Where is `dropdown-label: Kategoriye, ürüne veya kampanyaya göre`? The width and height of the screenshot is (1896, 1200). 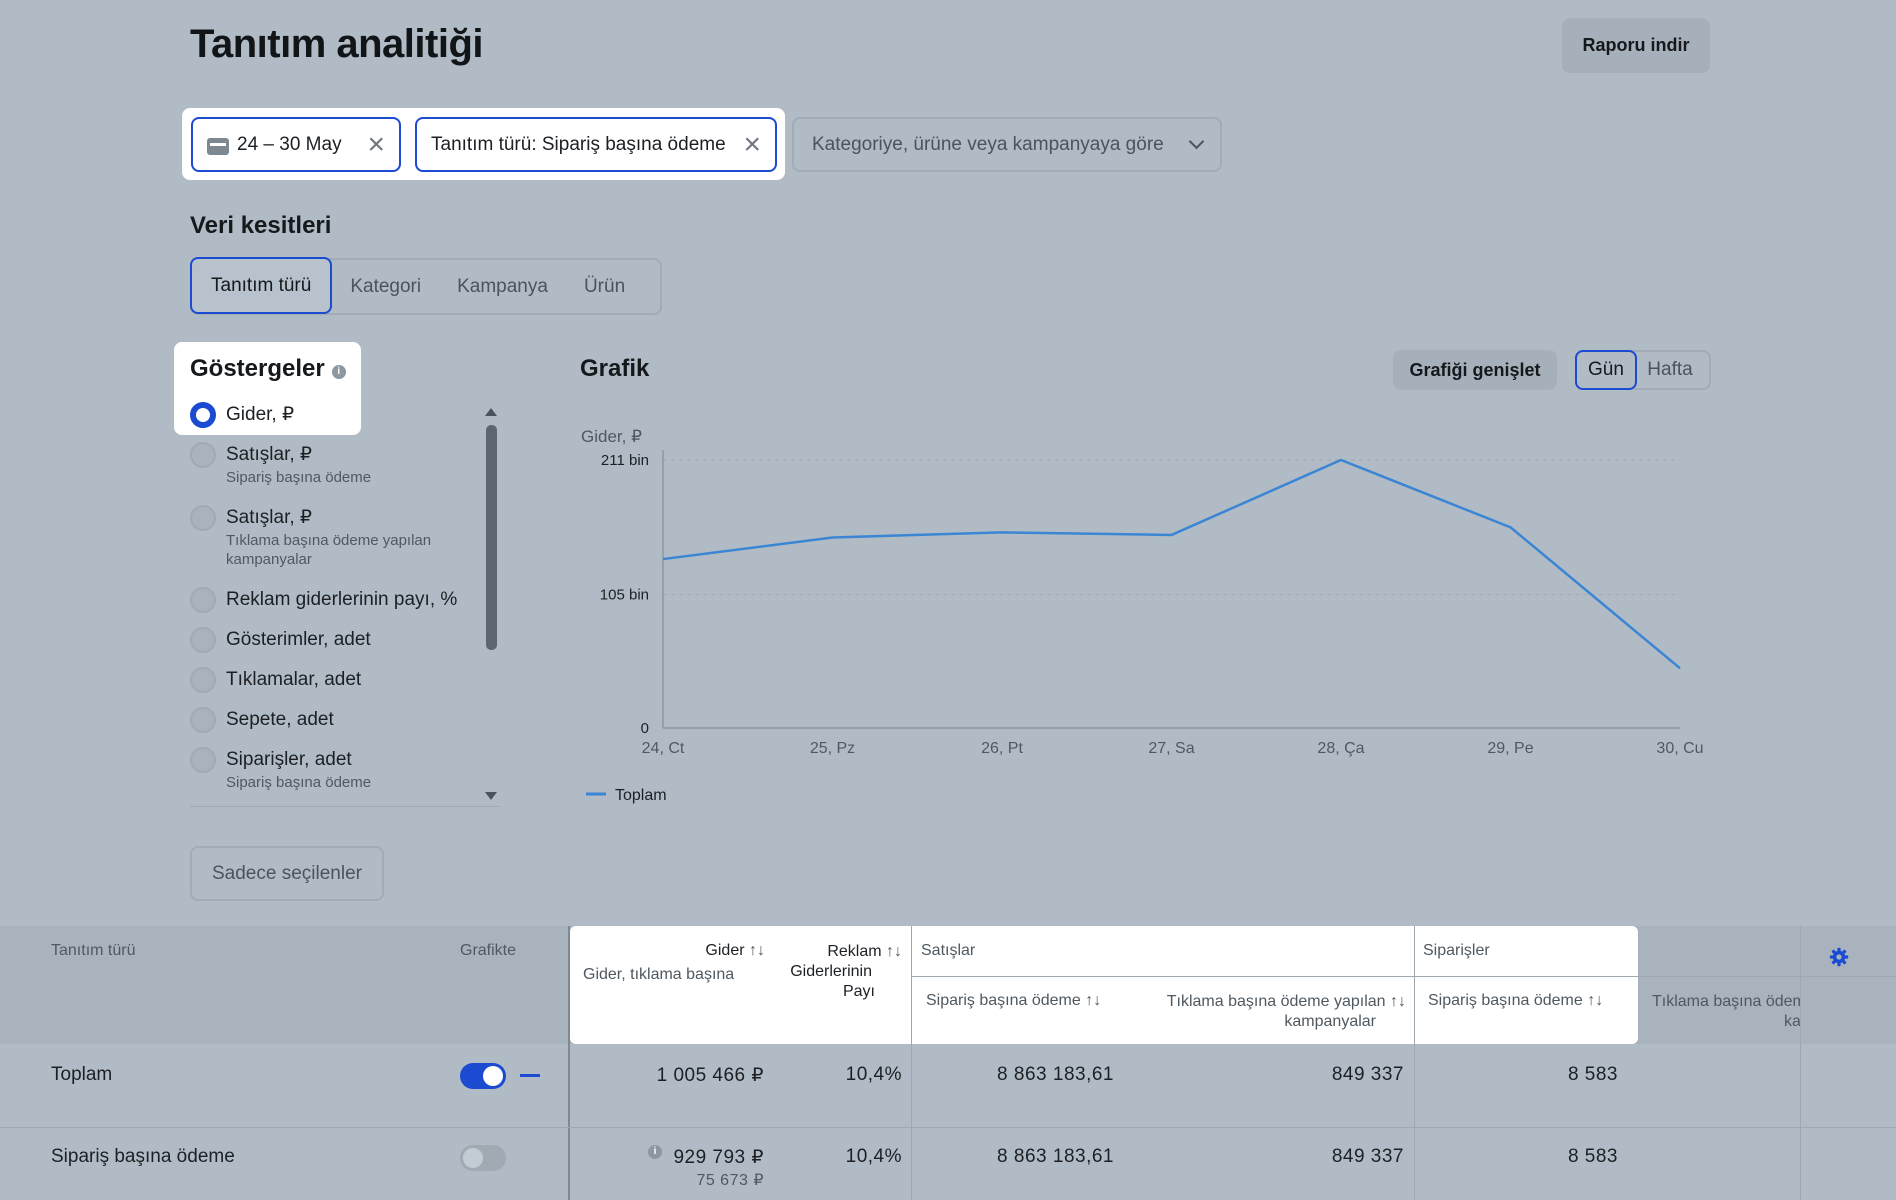 dropdown-label: Kategoriye, ürüne veya kampanyaya göre is located at coordinates (988, 144).